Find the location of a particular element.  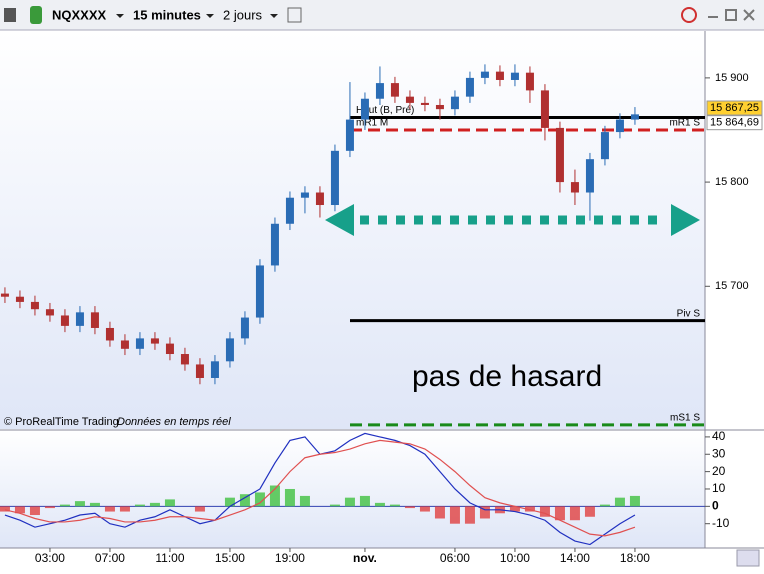

y-tick-label: 20 is located at coordinates (719, 471).